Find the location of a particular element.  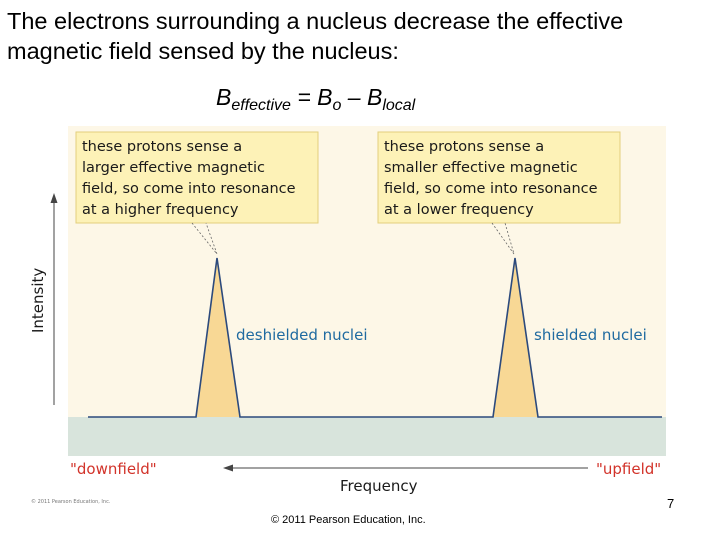

y-axis-label: Intensity is located at coordinates (38, 300).